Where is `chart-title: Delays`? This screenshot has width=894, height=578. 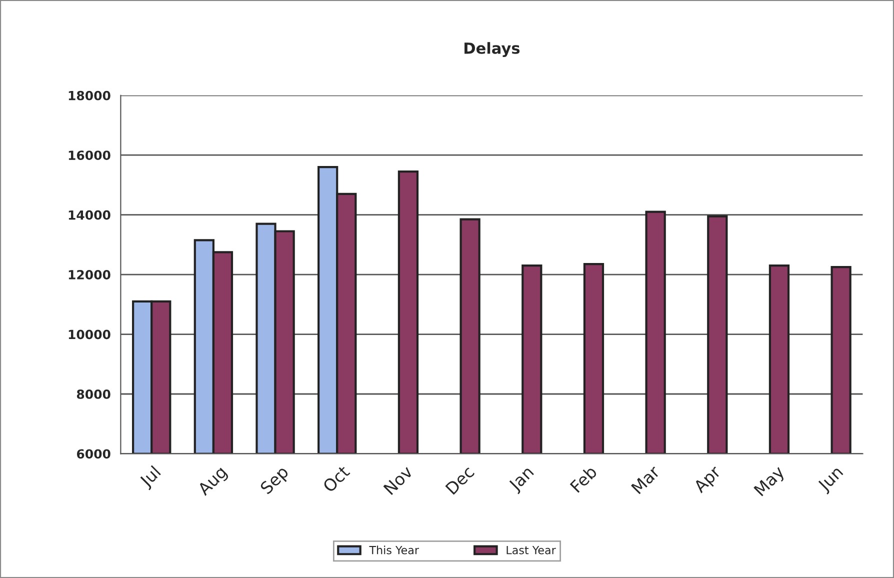
chart-title: Delays is located at coordinates (492, 49).